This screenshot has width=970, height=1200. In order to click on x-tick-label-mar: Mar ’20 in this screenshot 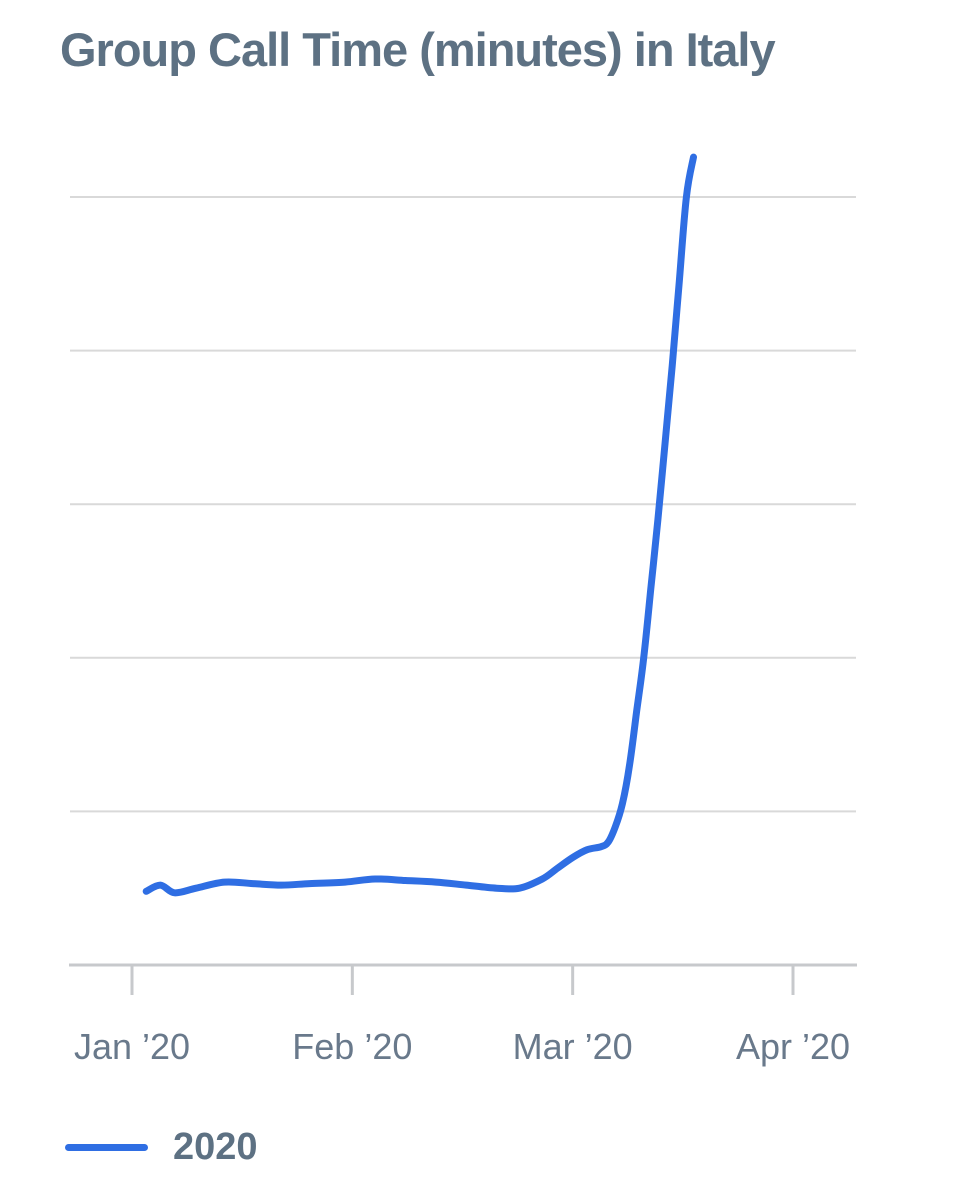, I will do `click(572, 1046)`.